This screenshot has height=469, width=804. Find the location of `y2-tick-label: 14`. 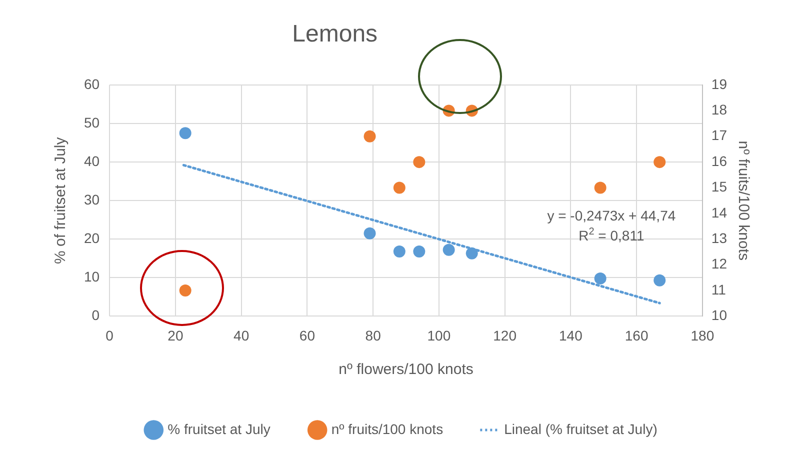

y2-tick-label: 14 is located at coordinates (719, 212).